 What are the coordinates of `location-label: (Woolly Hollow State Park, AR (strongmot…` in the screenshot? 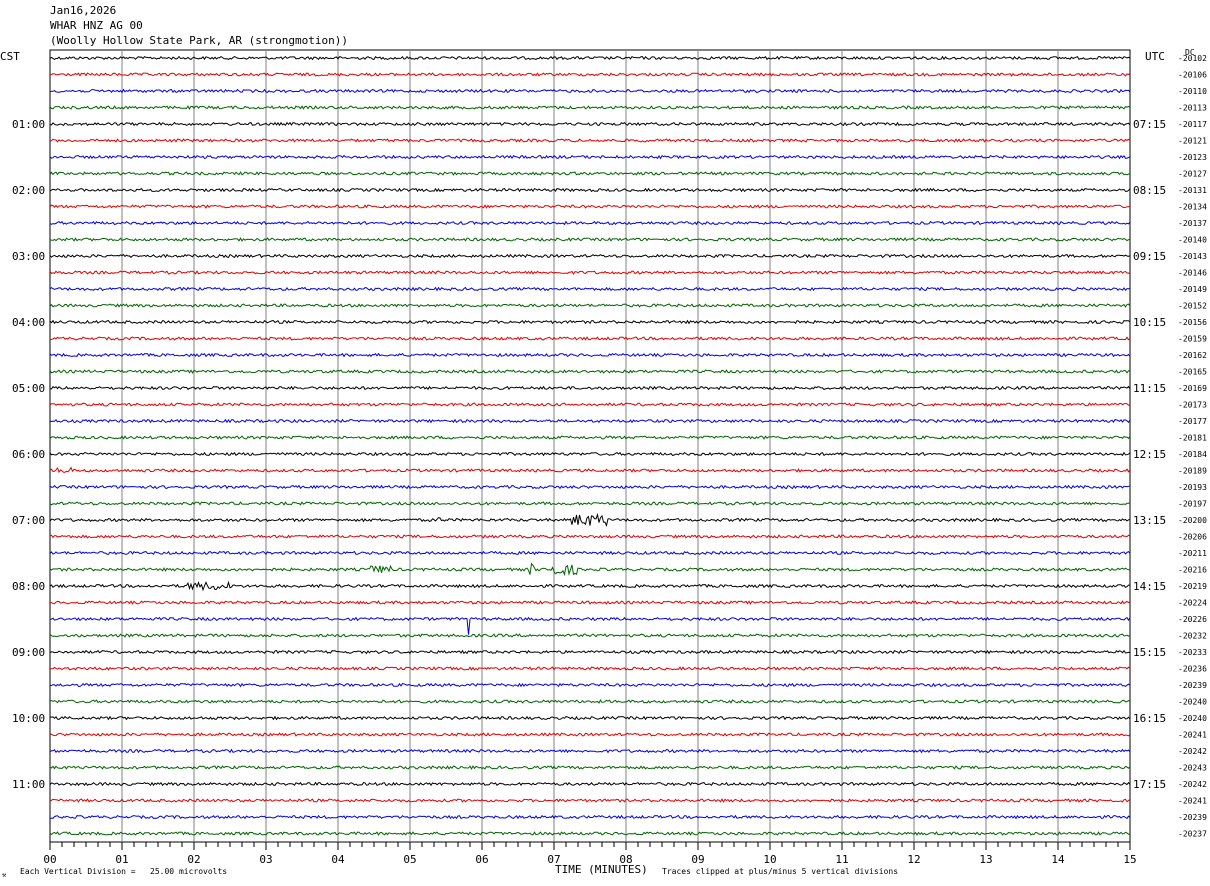 It's located at (199, 40).